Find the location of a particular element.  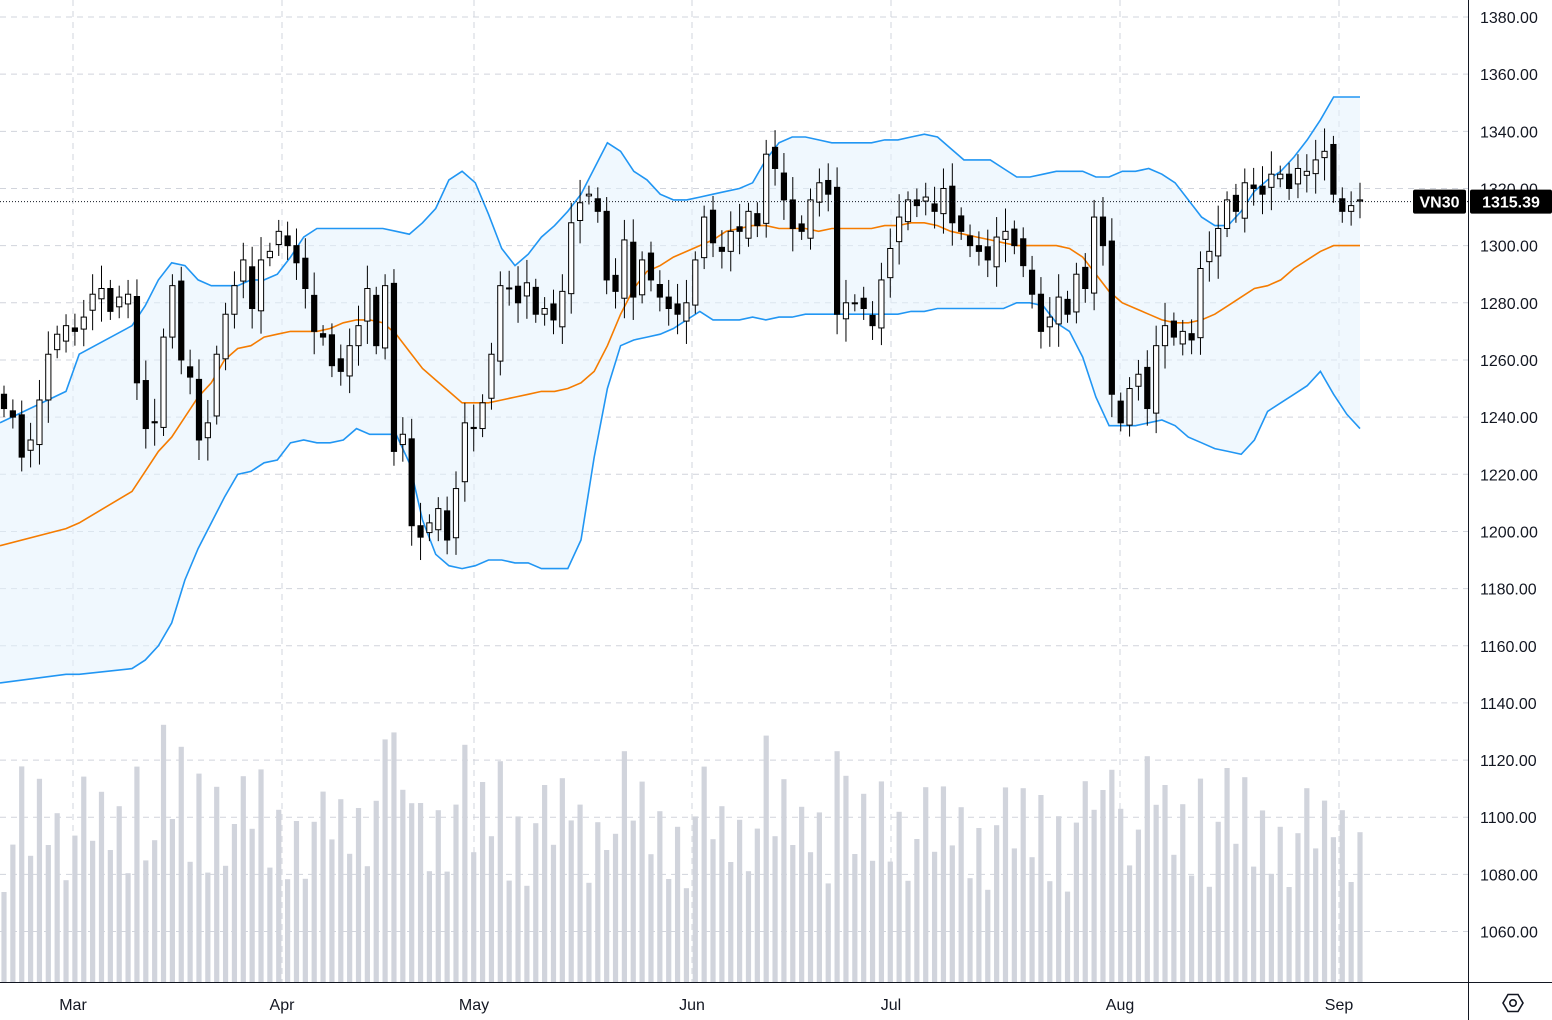

symbol-label: VN30 is located at coordinates (1439, 203).